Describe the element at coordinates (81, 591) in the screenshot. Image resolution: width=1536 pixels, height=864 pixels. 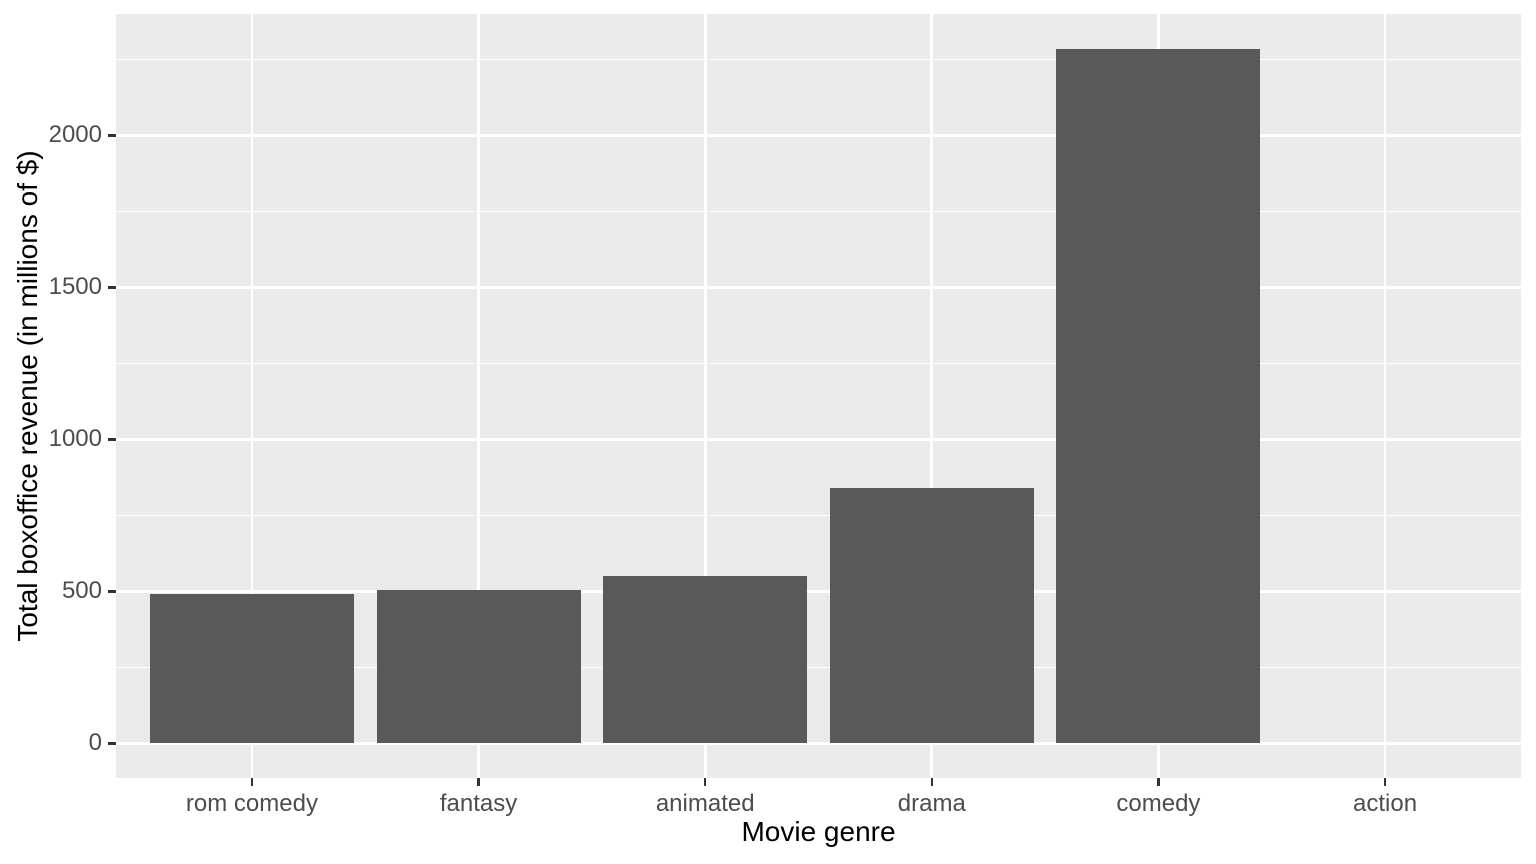
I see `y-tick-label: 500` at that location.